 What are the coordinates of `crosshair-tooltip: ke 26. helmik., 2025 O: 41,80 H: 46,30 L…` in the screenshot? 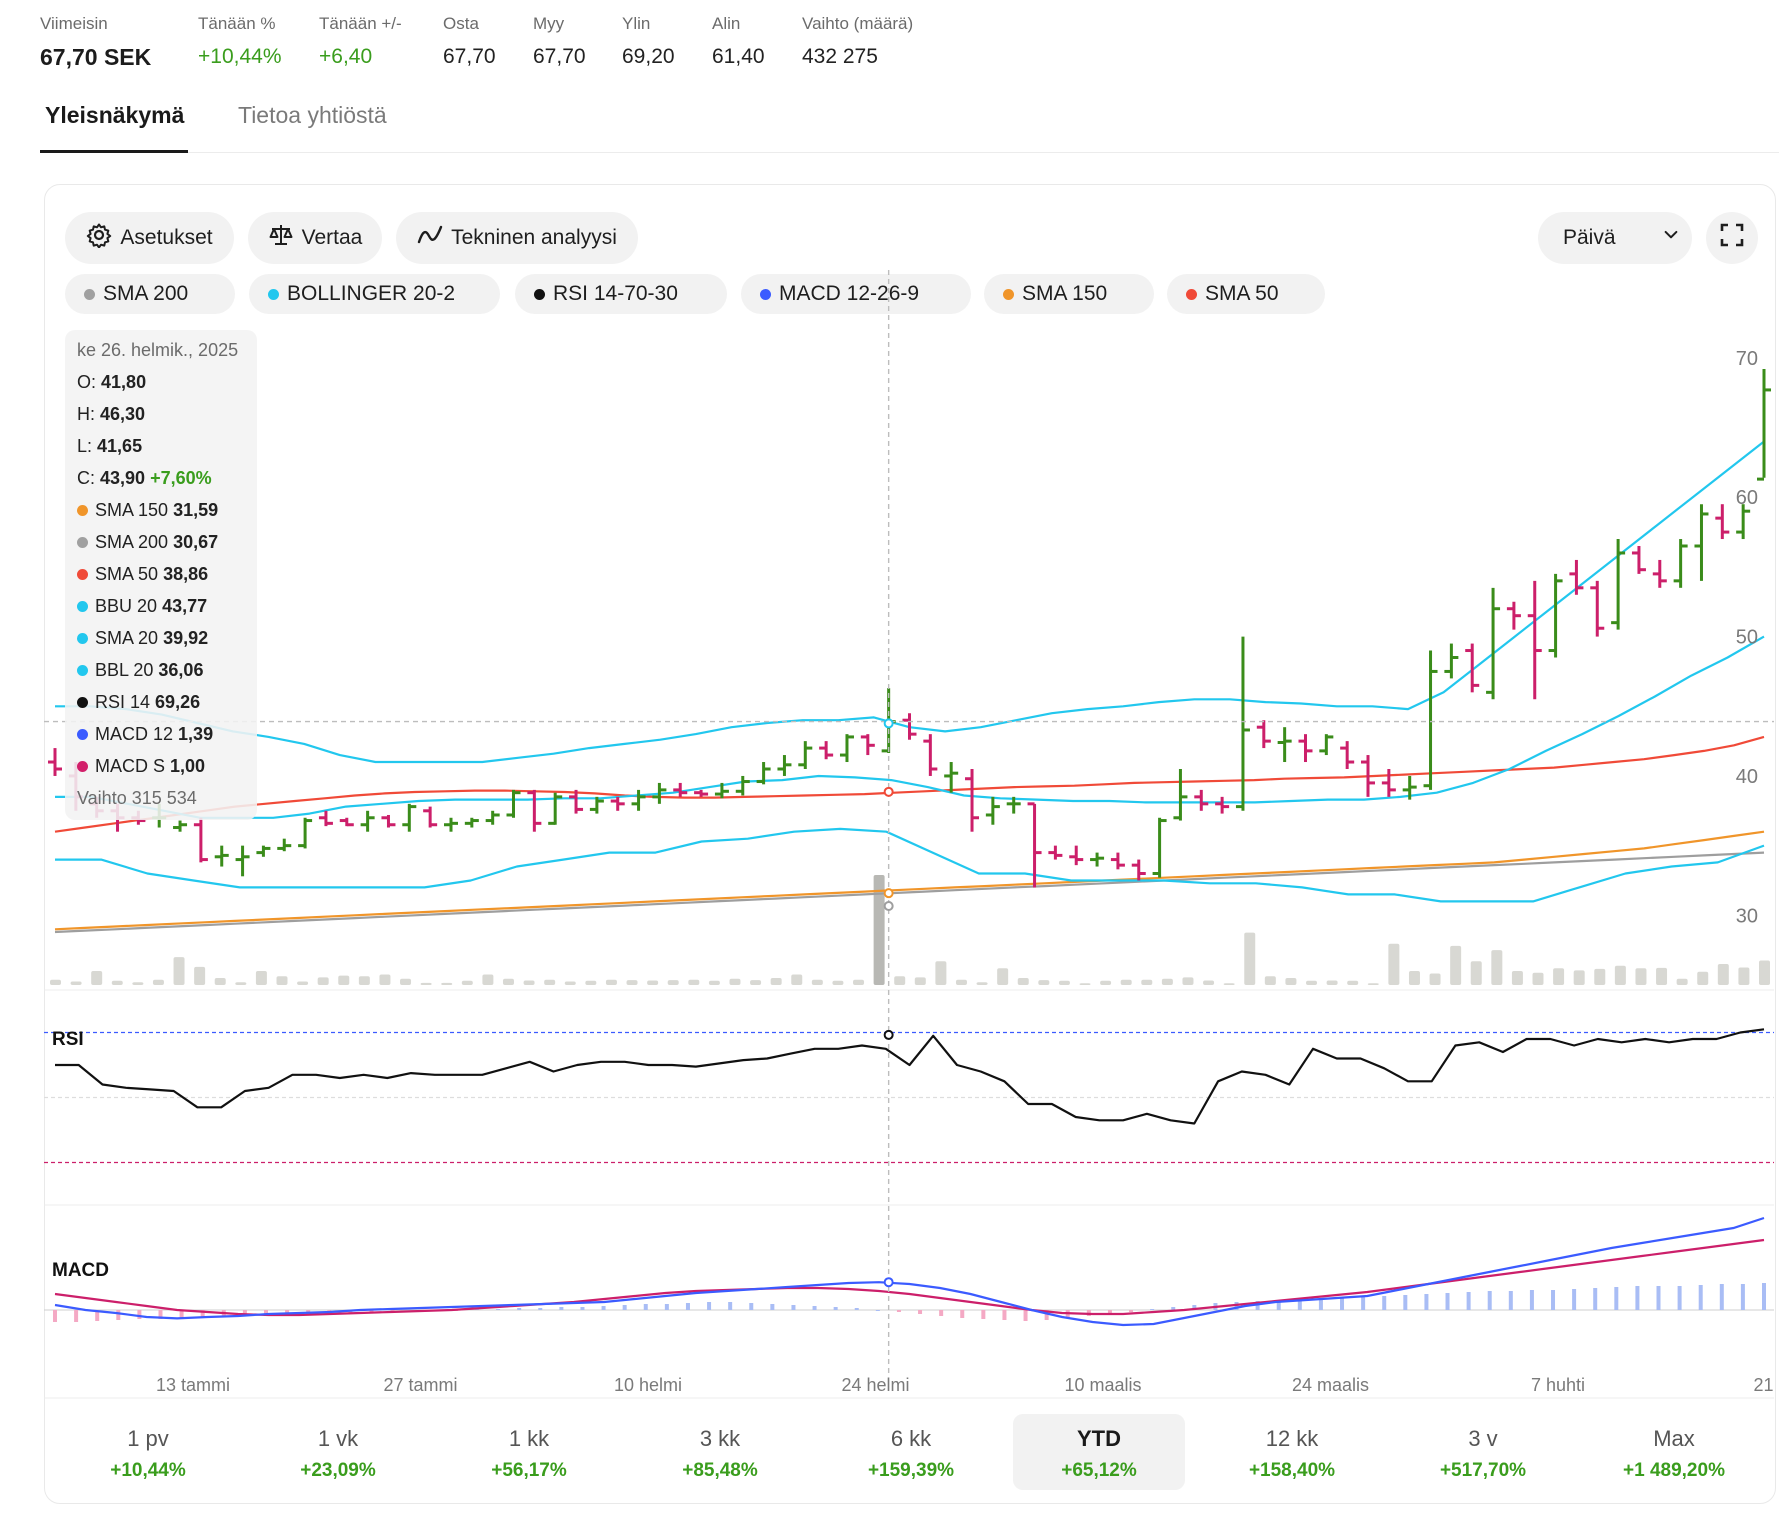 It's located at (161, 575).